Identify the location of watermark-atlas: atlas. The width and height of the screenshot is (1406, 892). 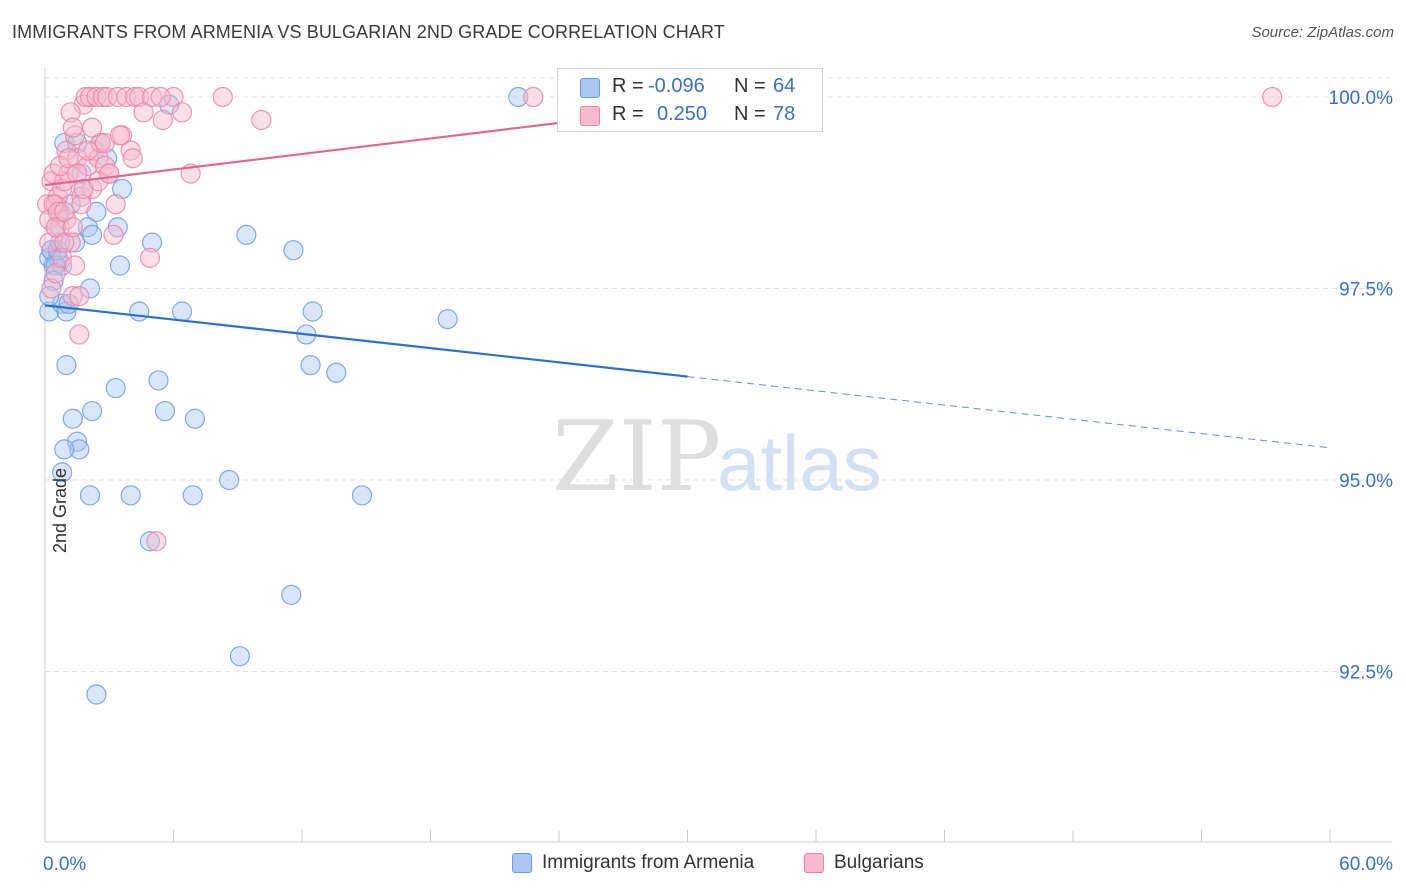
(799, 463).